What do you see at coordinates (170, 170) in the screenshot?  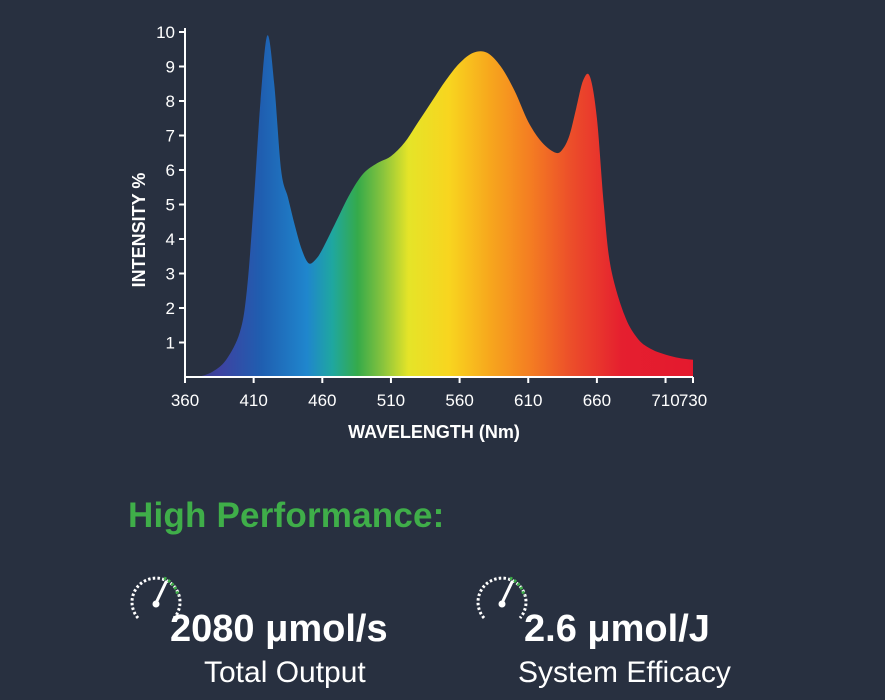 I see `y-tick-label: 6` at bounding box center [170, 170].